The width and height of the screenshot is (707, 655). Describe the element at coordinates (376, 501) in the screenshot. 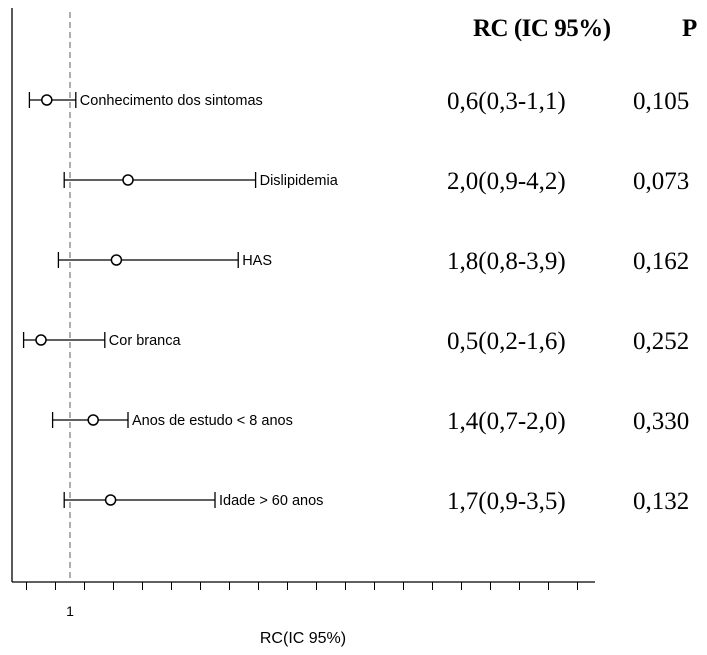

I see `forest-row: Idade > 60 anos 1,7(0,9-3,5) 0,132` at that location.